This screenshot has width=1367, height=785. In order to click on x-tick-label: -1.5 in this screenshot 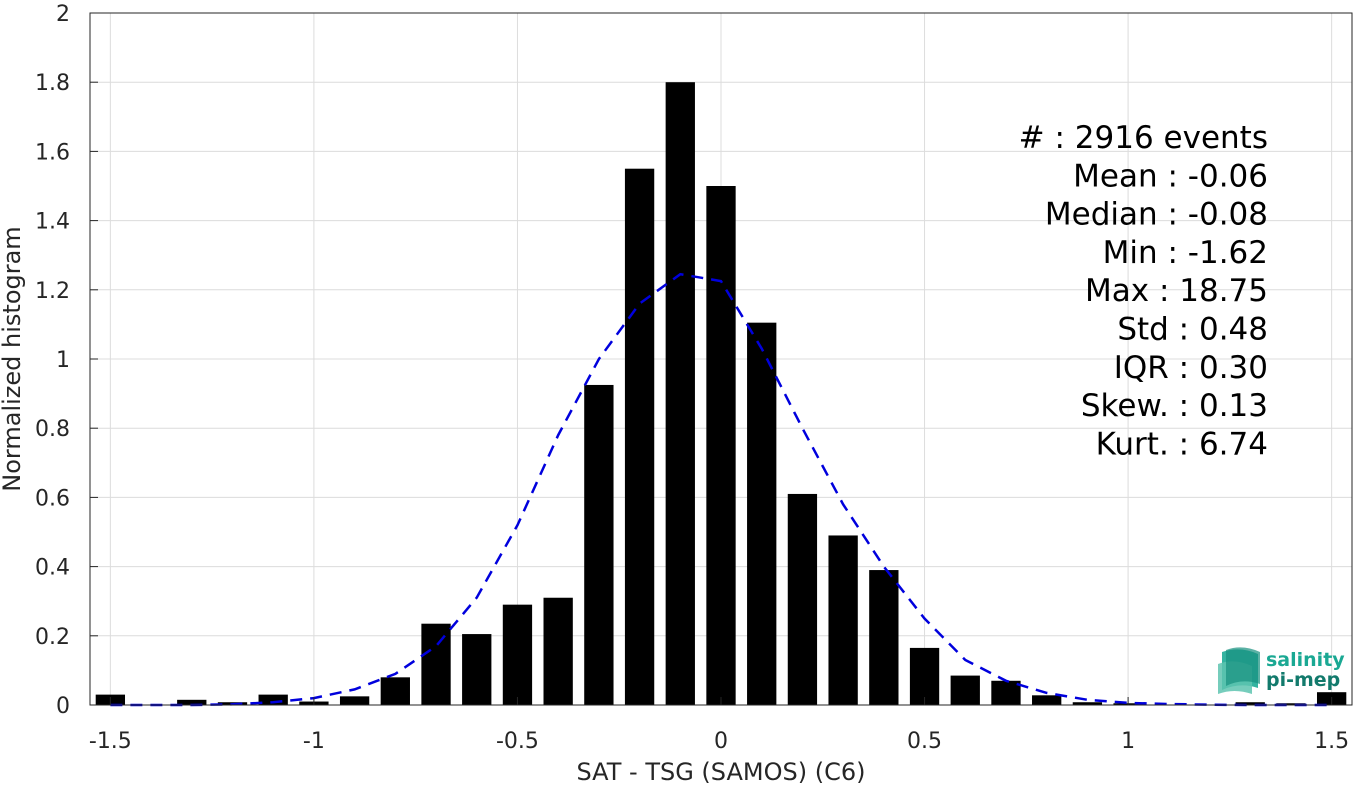, I will do `click(110, 741)`.